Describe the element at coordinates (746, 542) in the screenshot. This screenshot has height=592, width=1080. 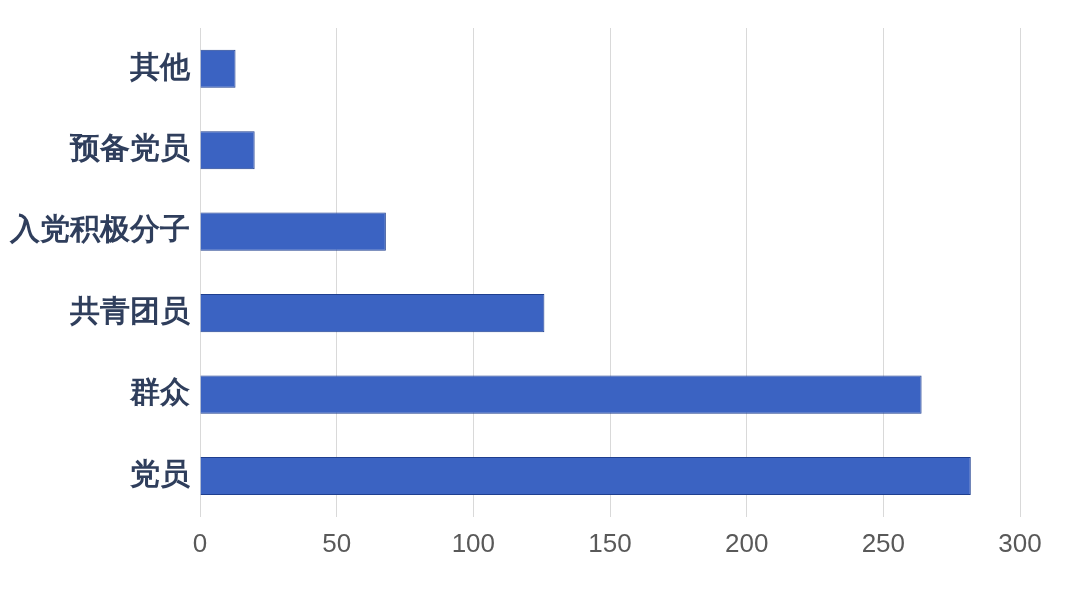
I see `x-tick-label: 200` at that location.